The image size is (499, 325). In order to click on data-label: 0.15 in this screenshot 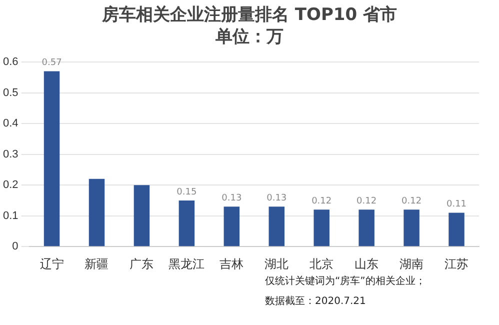, I will do `click(186, 192)`.